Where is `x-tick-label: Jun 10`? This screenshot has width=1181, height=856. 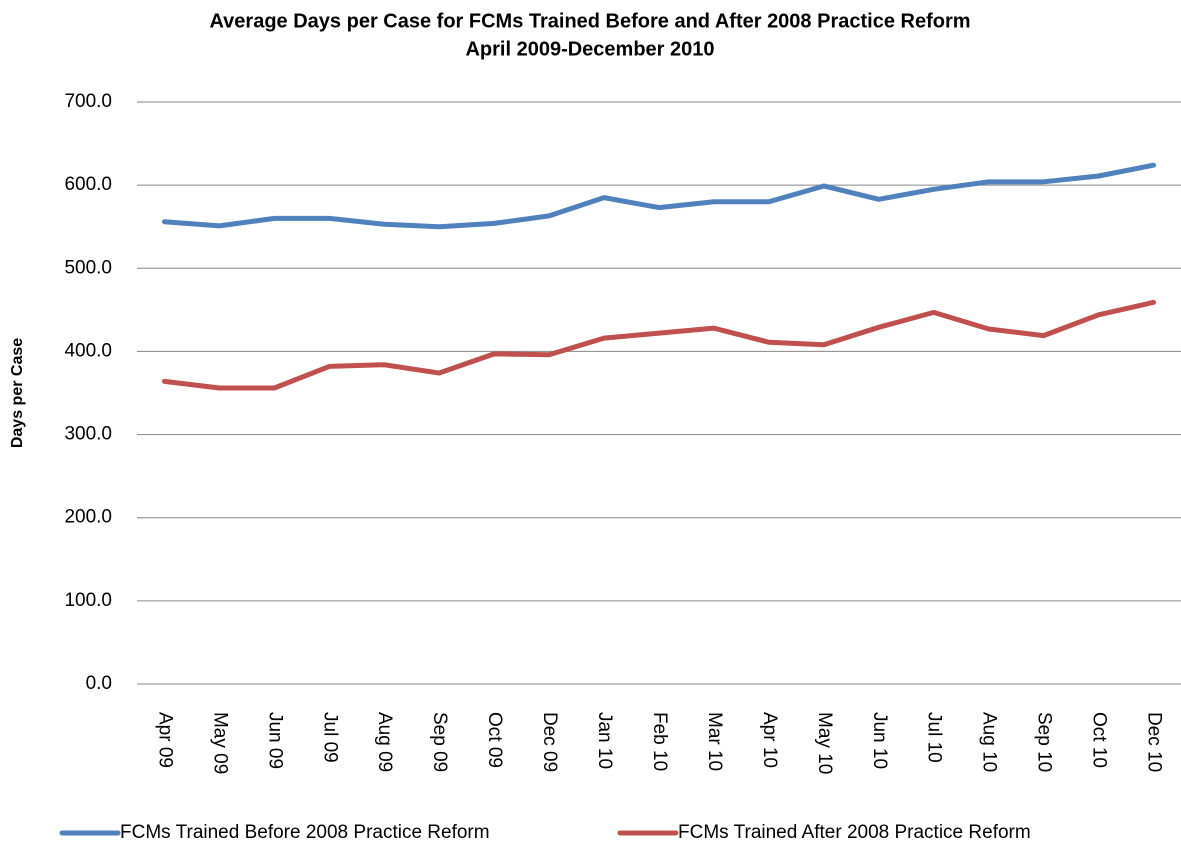
x-tick-label: Jun 10 is located at coordinates (879, 740).